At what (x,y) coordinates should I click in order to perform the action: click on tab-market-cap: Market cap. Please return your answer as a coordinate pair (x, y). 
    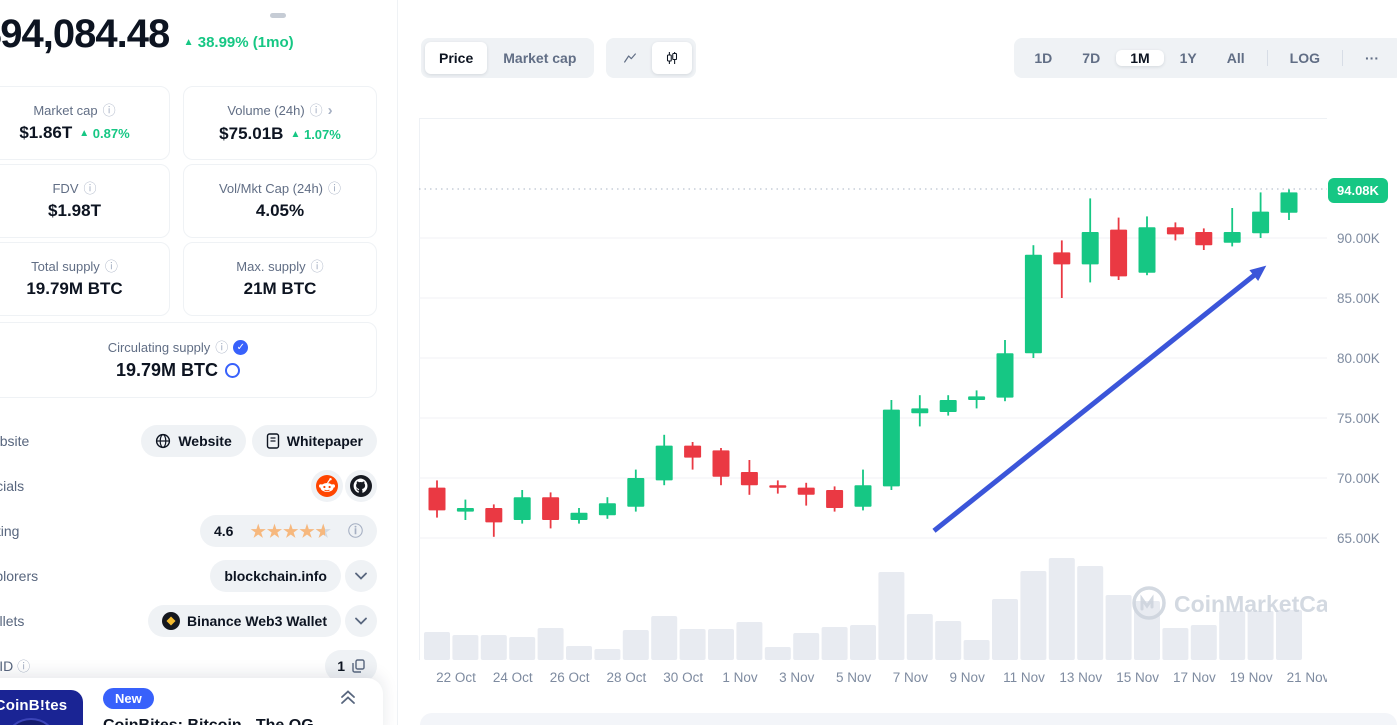
    Looking at the image, I should click on (539, 58).